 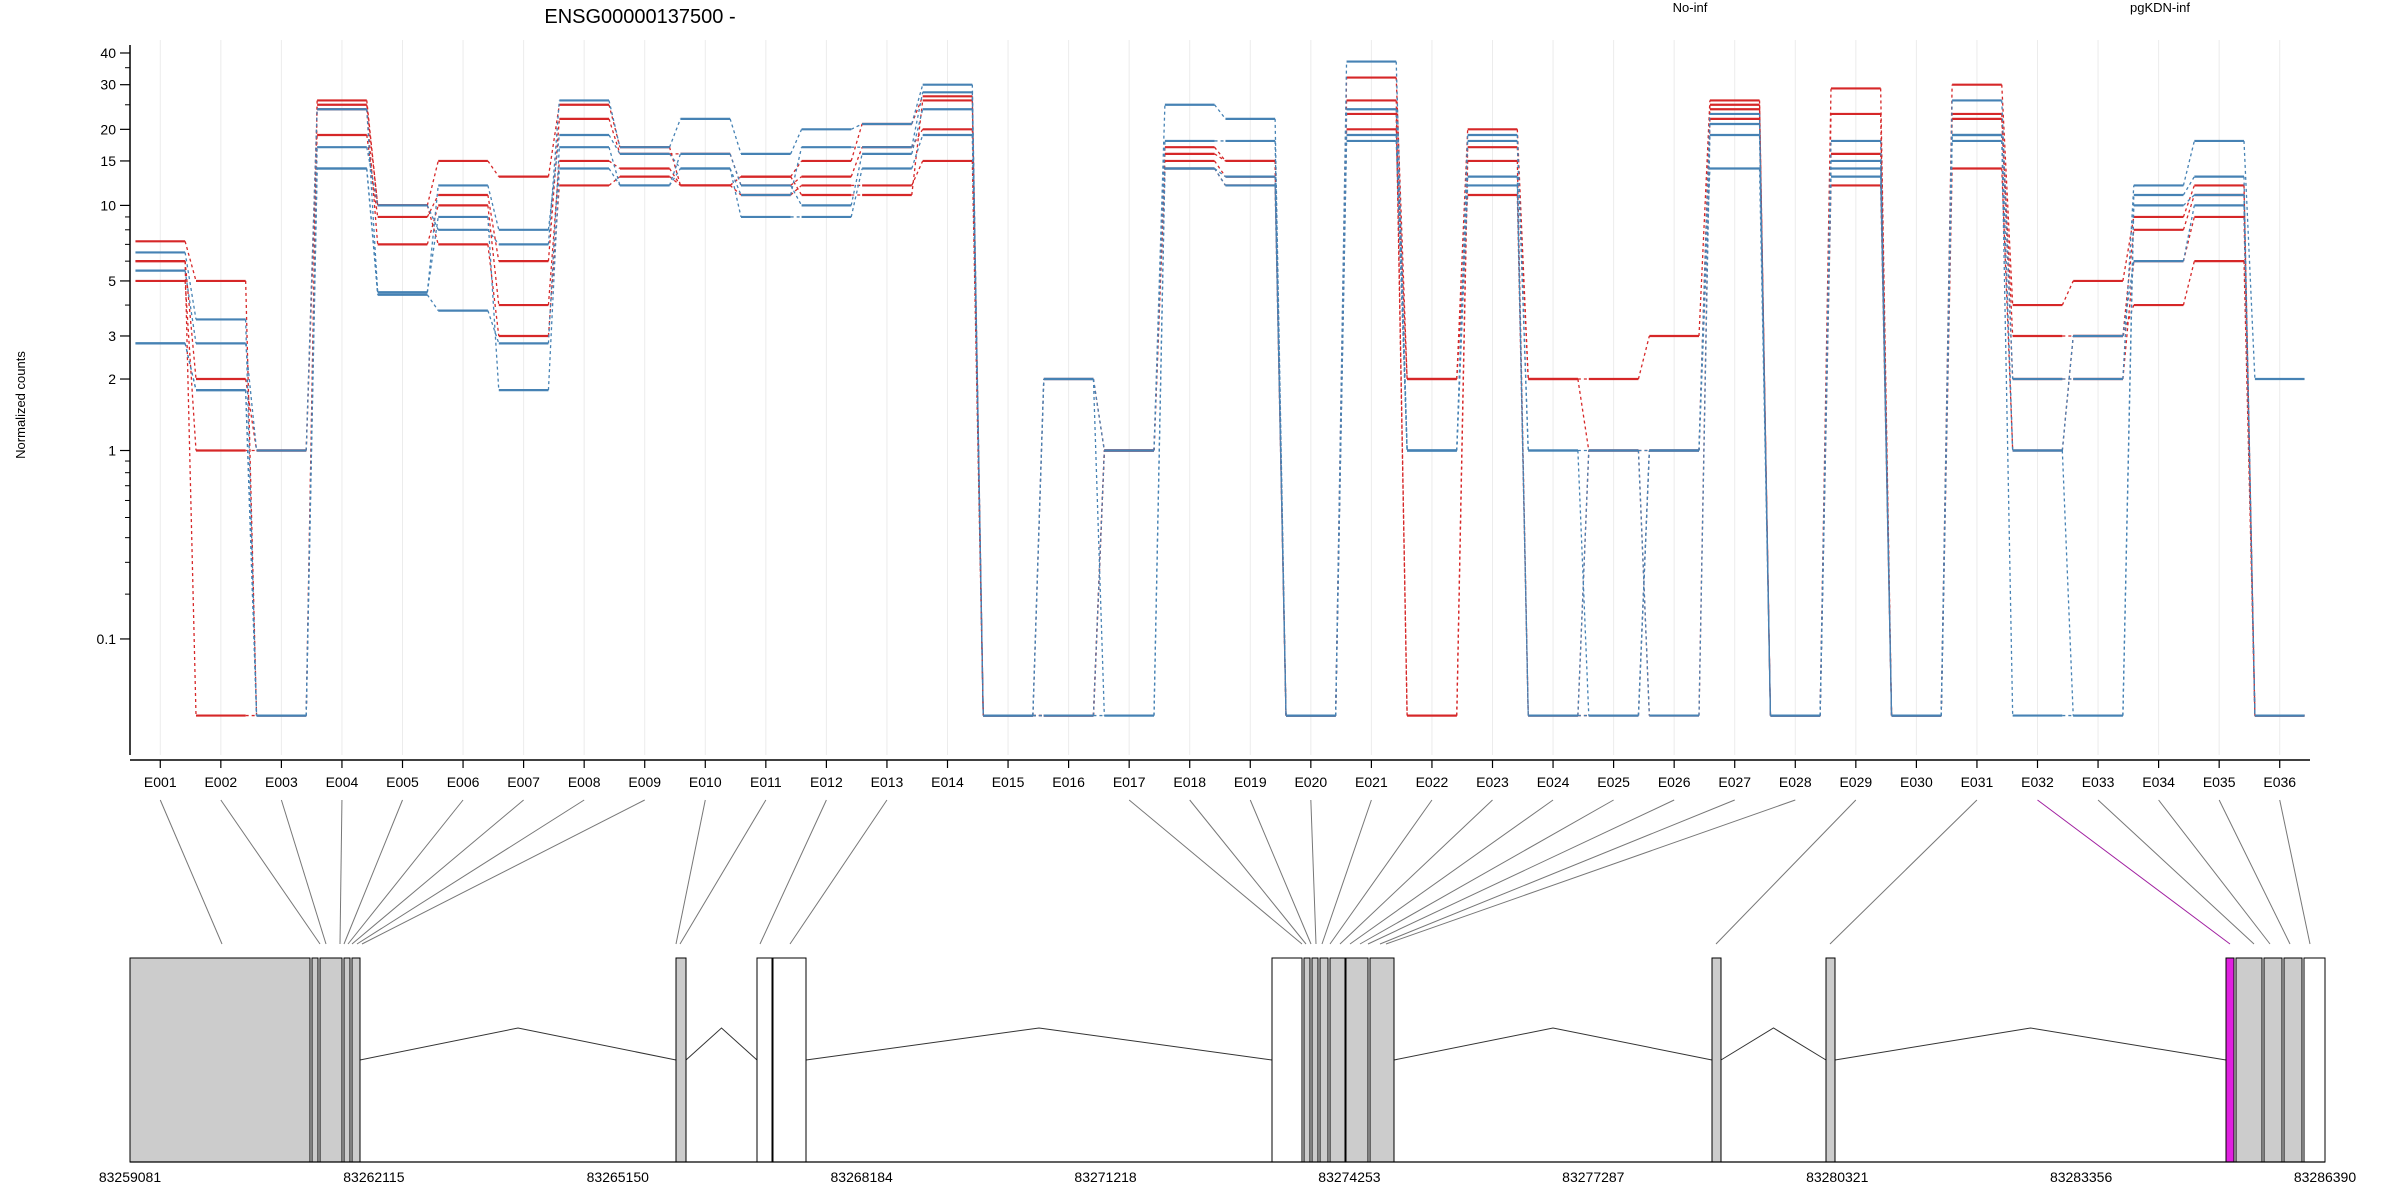 What do you see at coordinates (721, 1044) in the screenshot?
I see `intron-line` at bounding box center [721, 1044].